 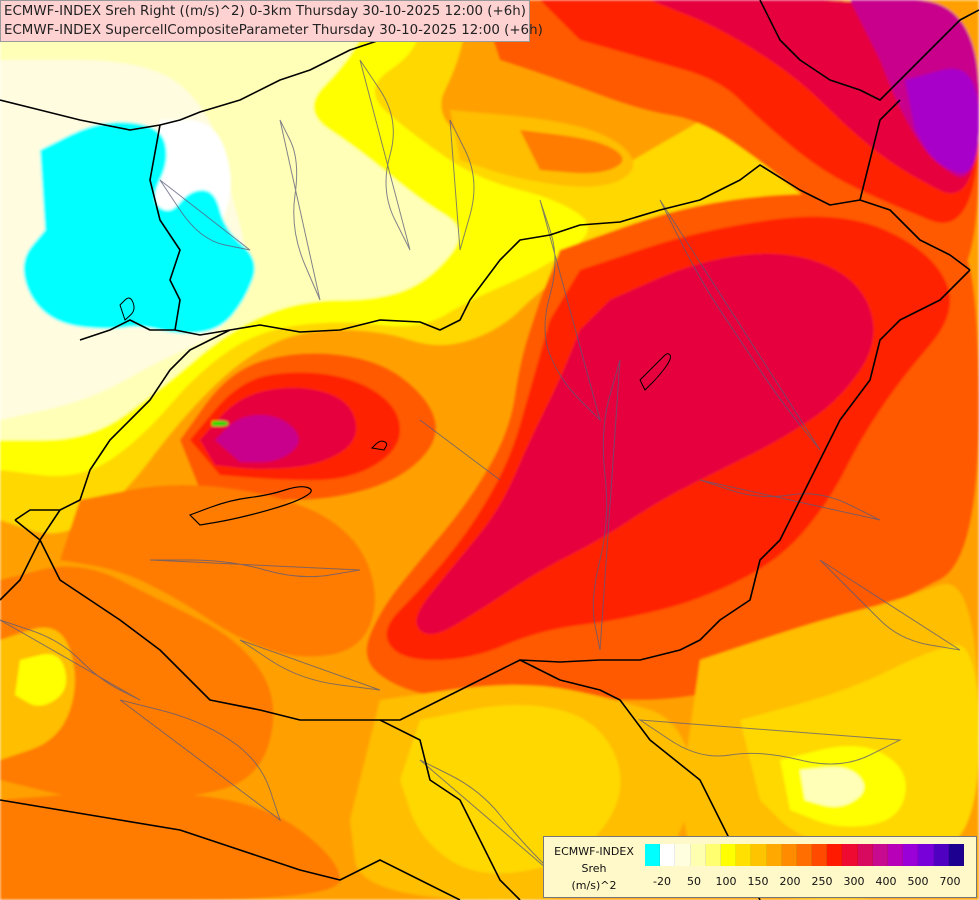 What do you see at coordinates (257, 438) in the screenshot?
I see `field-west-magenta` at bounding box center [257, 438].